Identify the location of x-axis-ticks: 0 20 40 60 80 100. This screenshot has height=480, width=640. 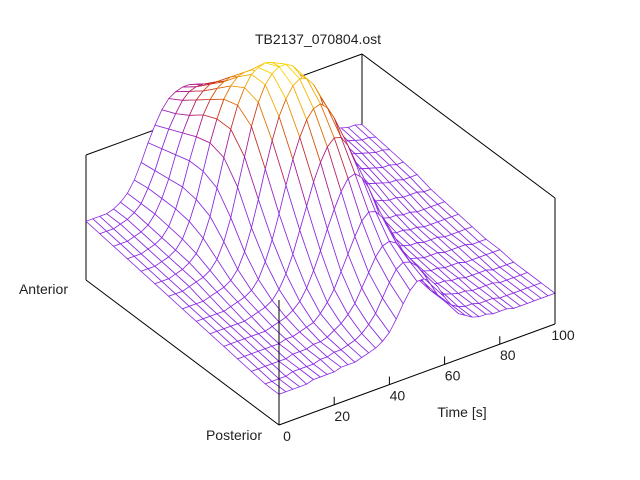
(426, 380).